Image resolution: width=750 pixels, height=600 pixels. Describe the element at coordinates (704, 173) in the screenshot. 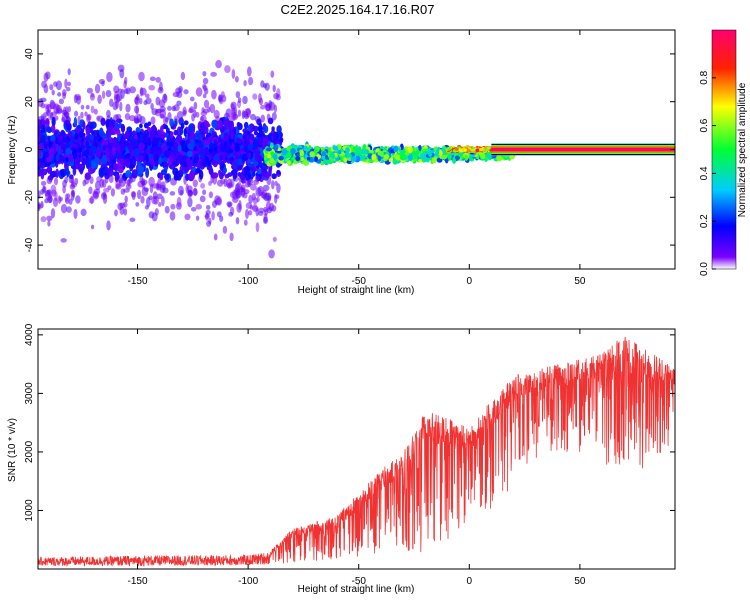

I see `colorbar-tick-label: 0.4` at that location.